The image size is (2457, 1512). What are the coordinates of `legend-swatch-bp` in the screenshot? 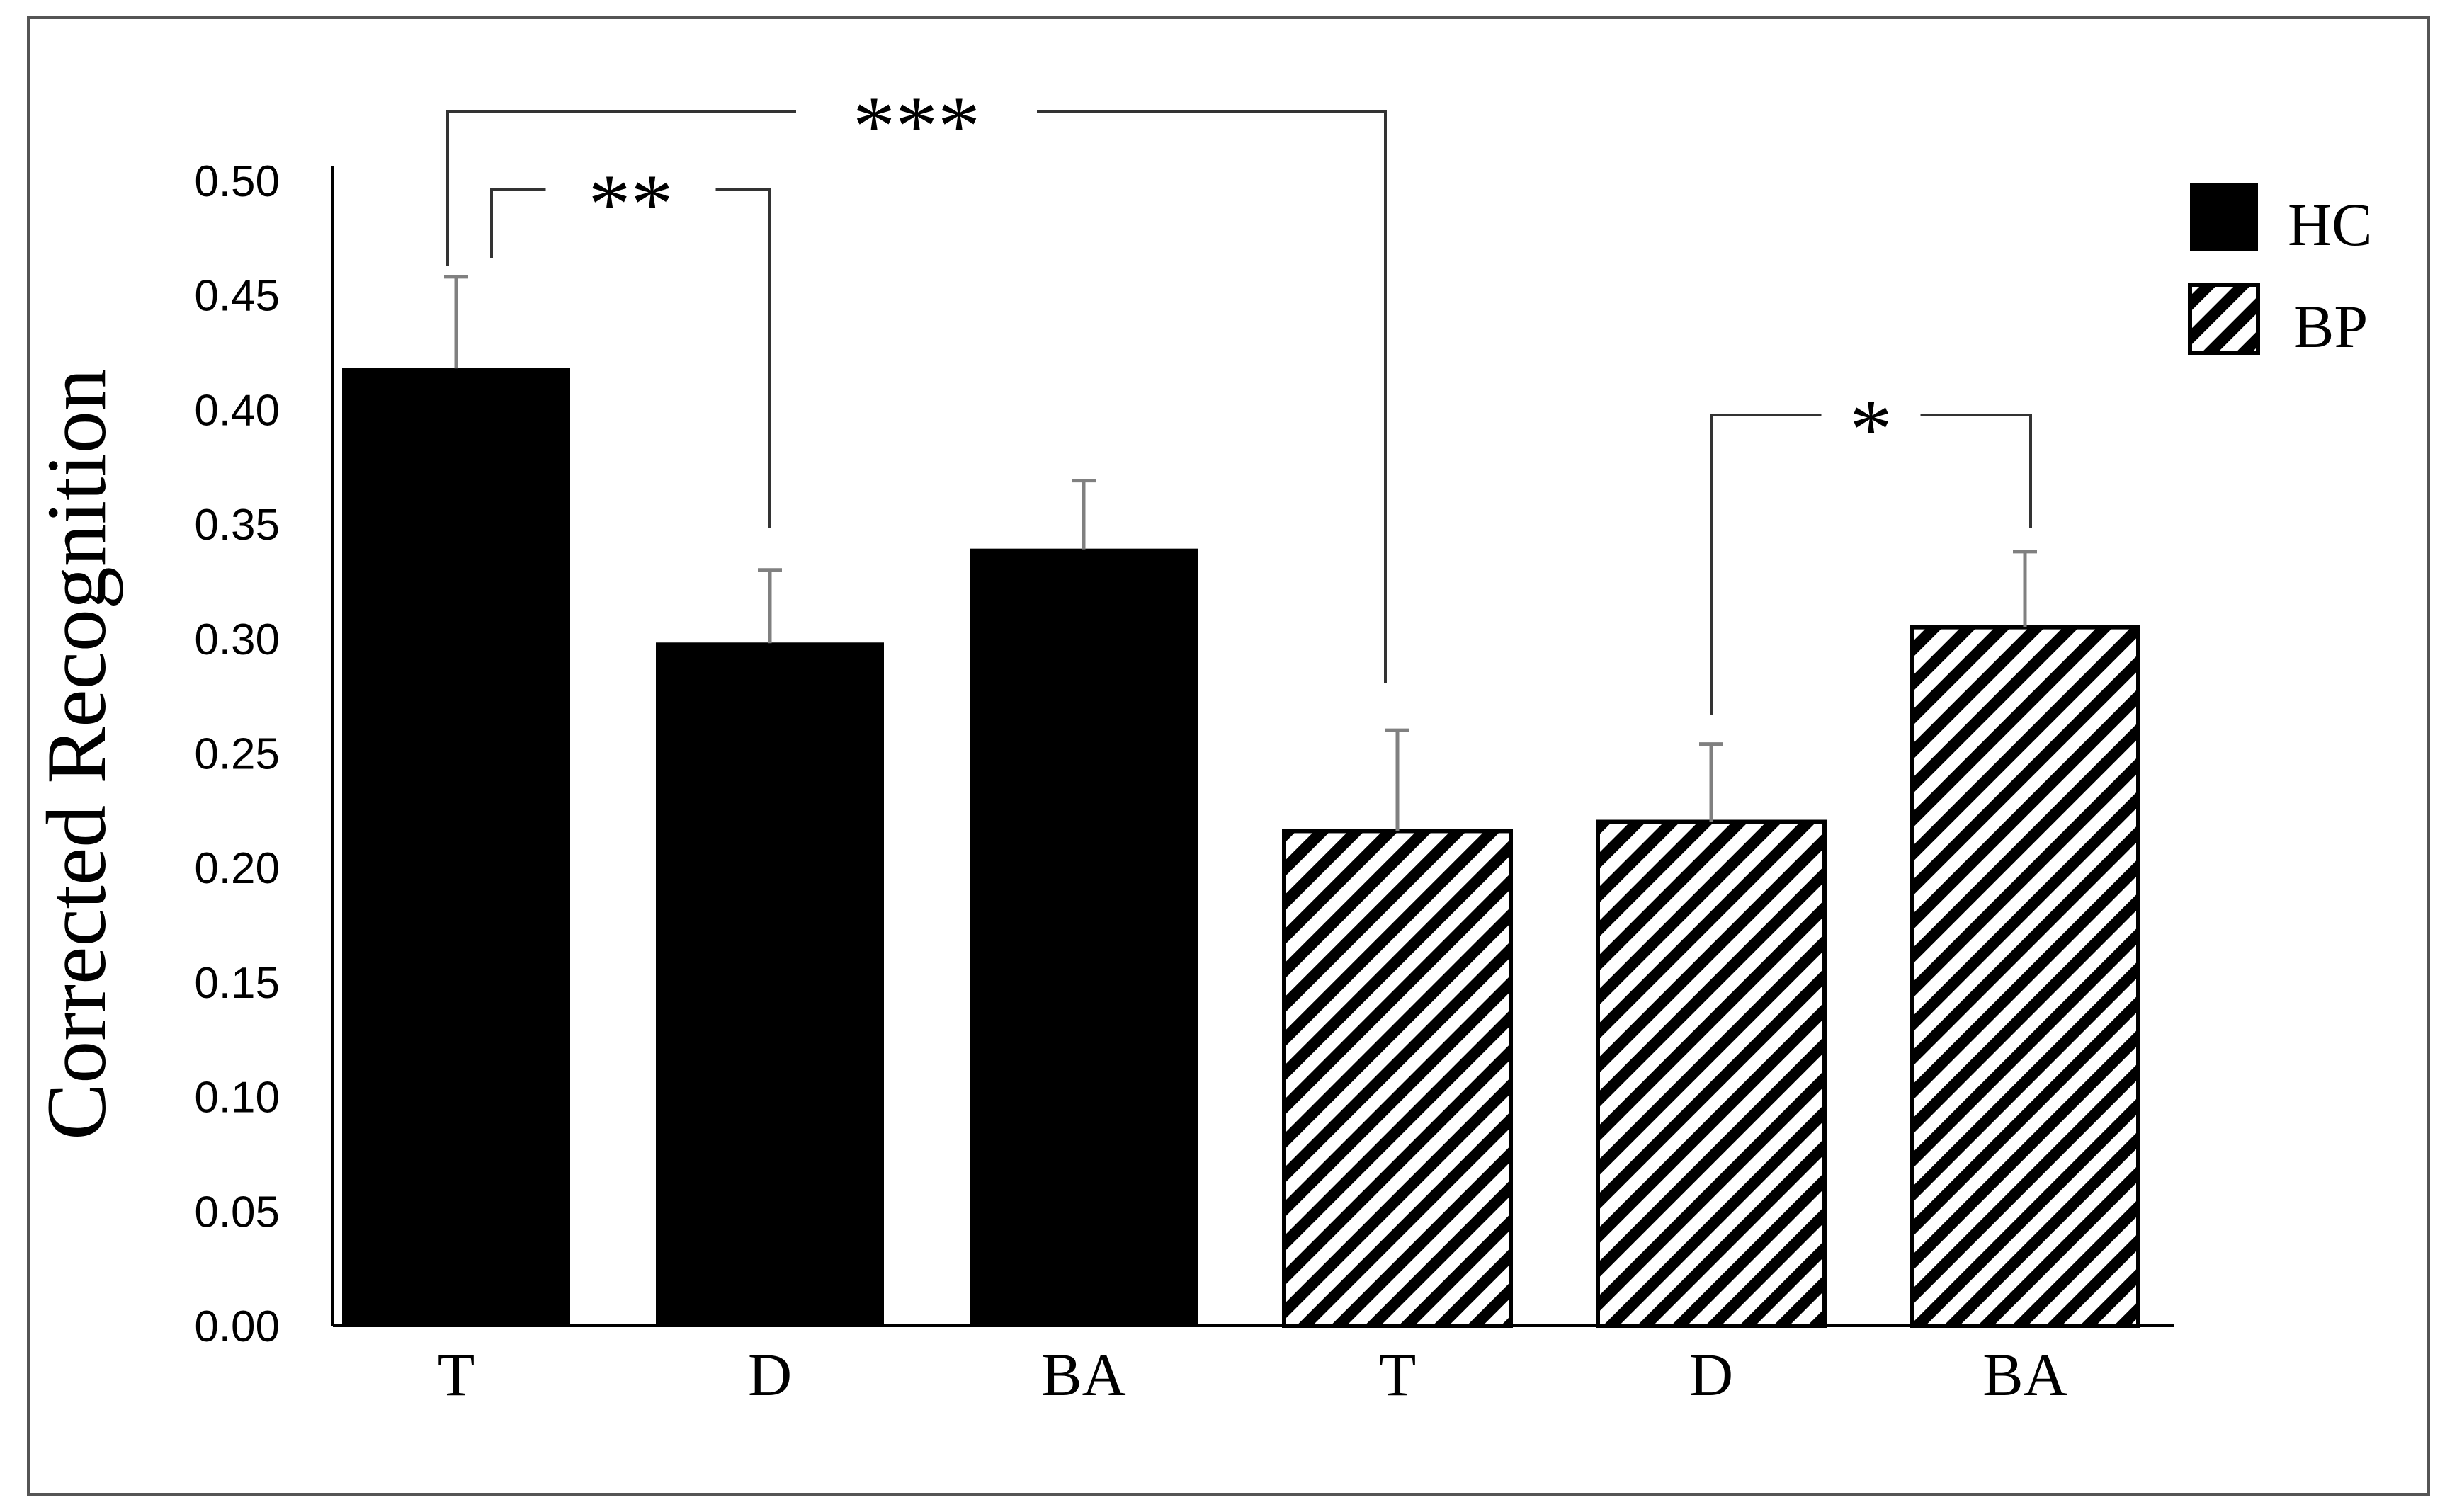 It's located at (2224, 319).